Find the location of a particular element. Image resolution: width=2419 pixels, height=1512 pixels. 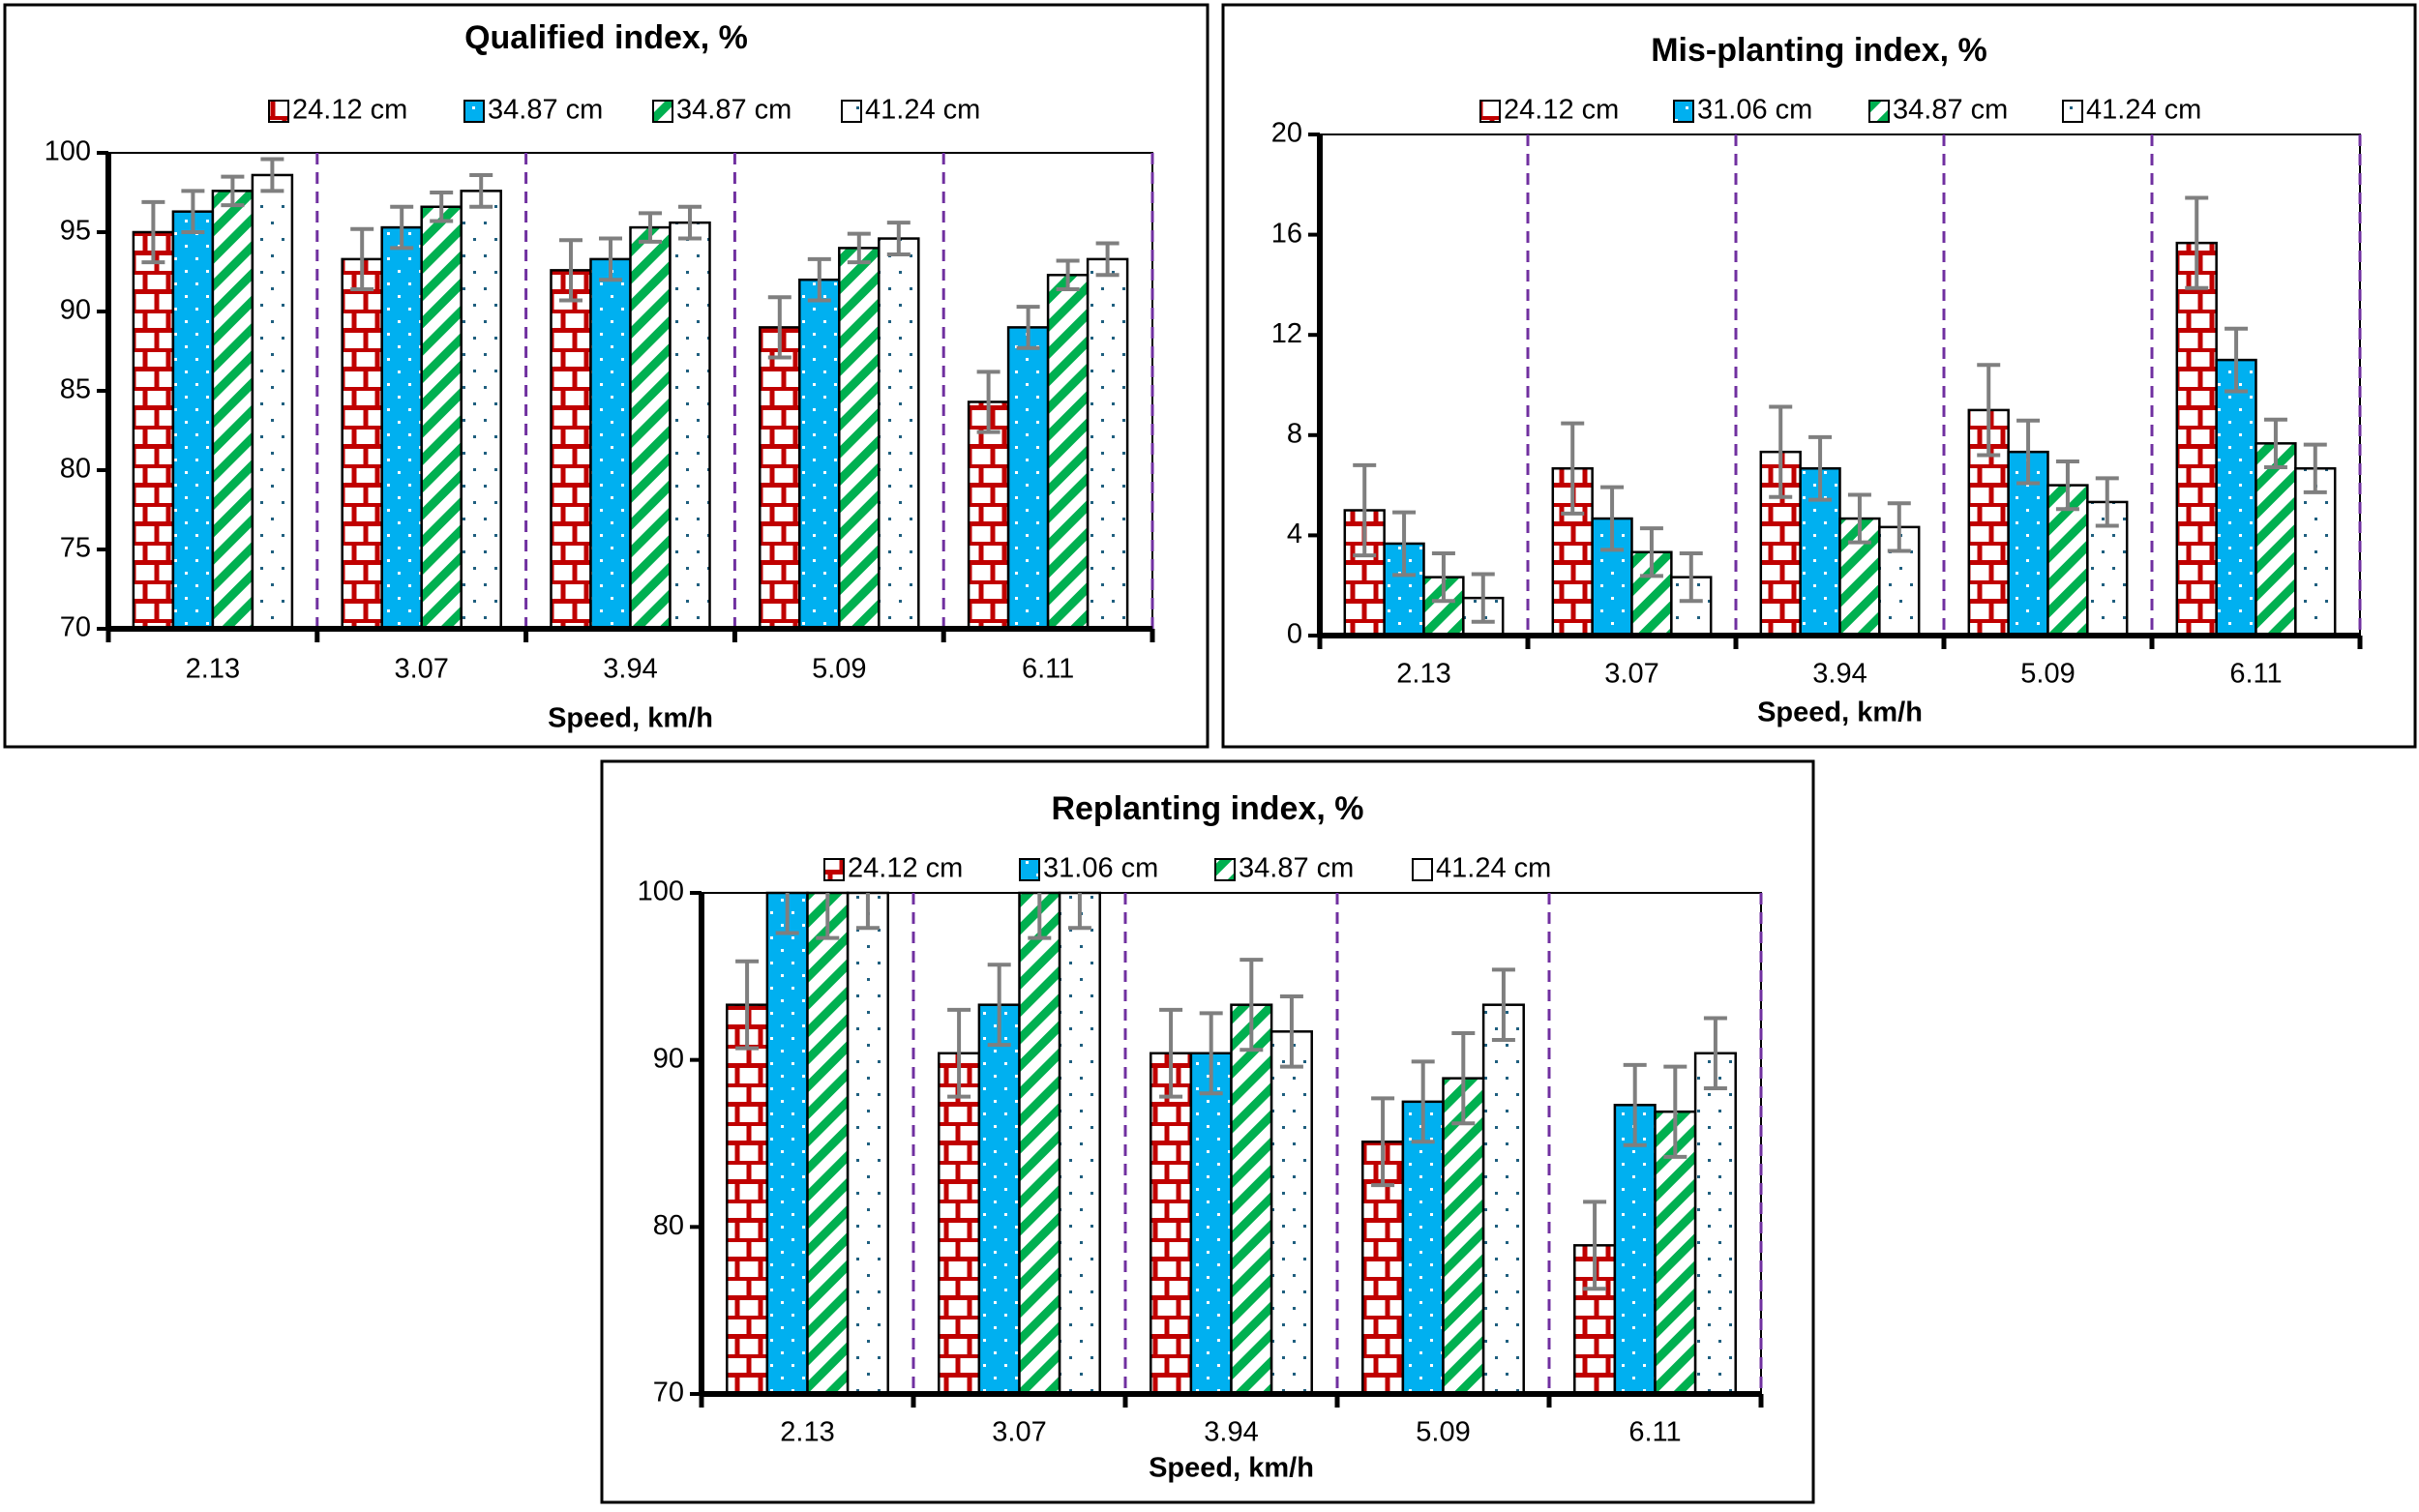

y-tick-label: 95 is located at coordinates (76, 232).